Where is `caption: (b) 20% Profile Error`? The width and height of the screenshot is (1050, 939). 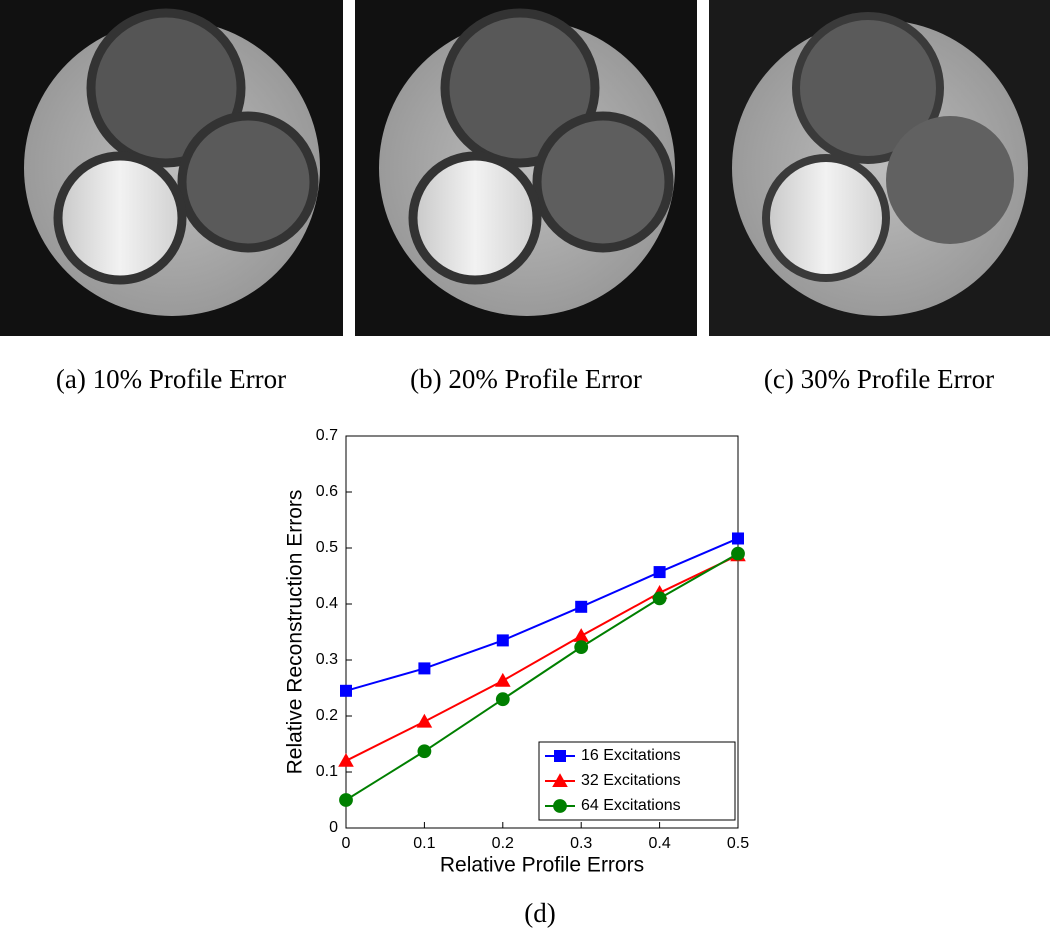 caption: (b) 20% Profile Error is located at coordinates (526, 379).